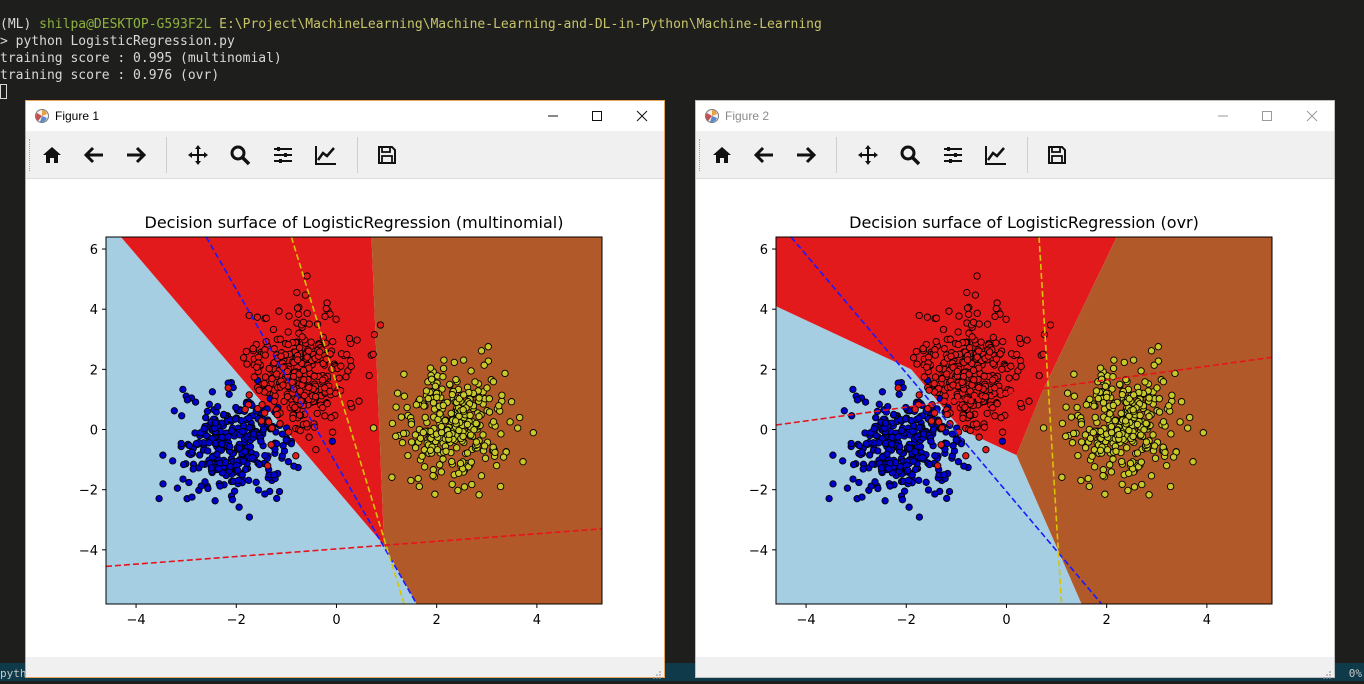 The image size is (1364, 684). What do you see at coordinates (1207, 620) in the screenshot?
I see `x-tick-label: 4` at bounding box center [1207, 620].